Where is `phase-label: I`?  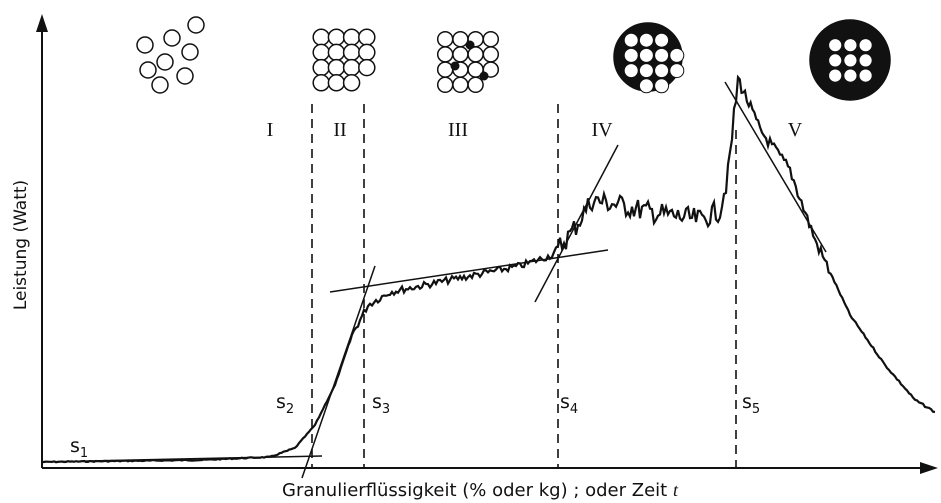
phase-label: I is located at coordinates (270, 130).